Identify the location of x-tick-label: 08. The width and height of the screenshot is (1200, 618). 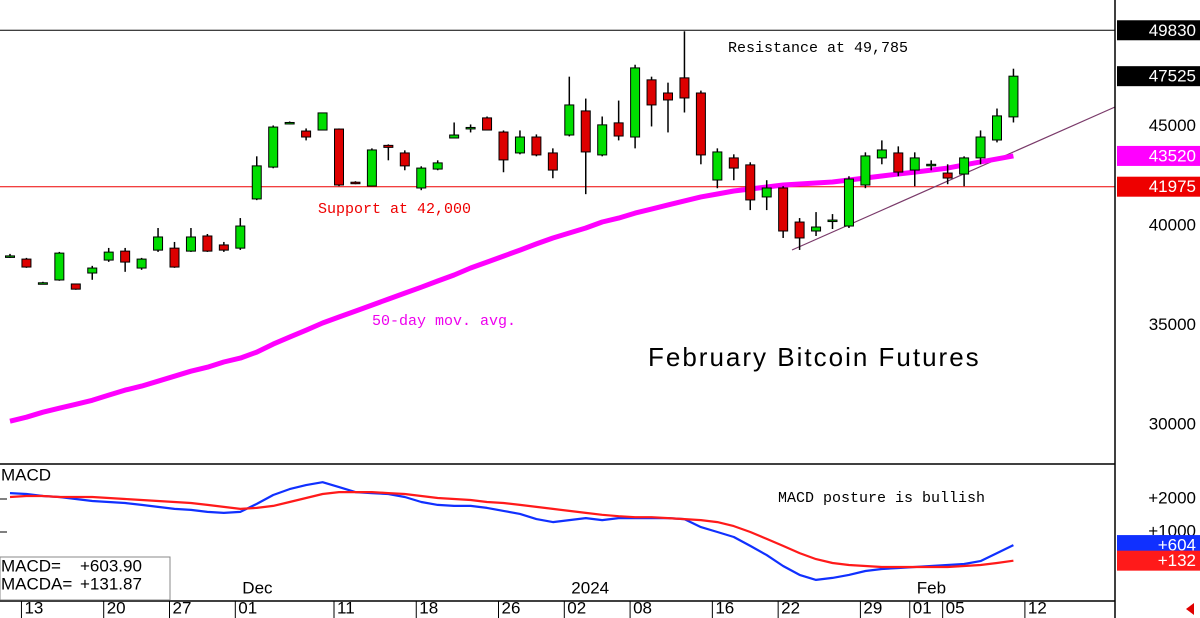
(642, 607).